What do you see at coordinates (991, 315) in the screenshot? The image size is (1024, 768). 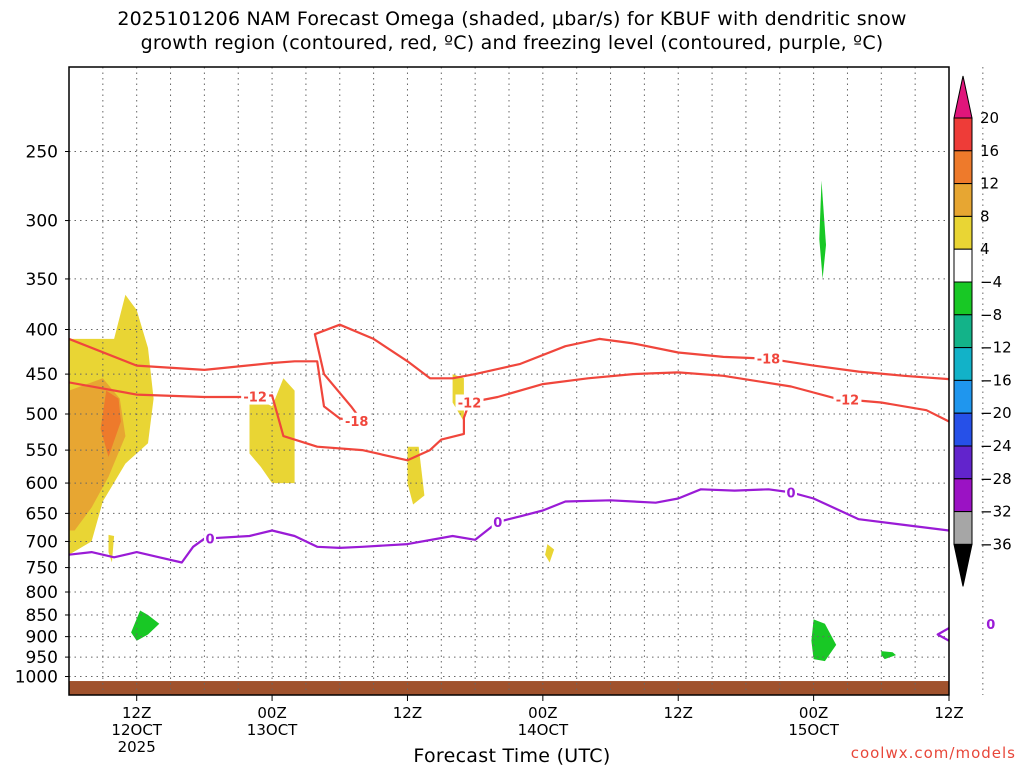 I see `colorbar-label-6: −8` at bounding box center [991, 315].